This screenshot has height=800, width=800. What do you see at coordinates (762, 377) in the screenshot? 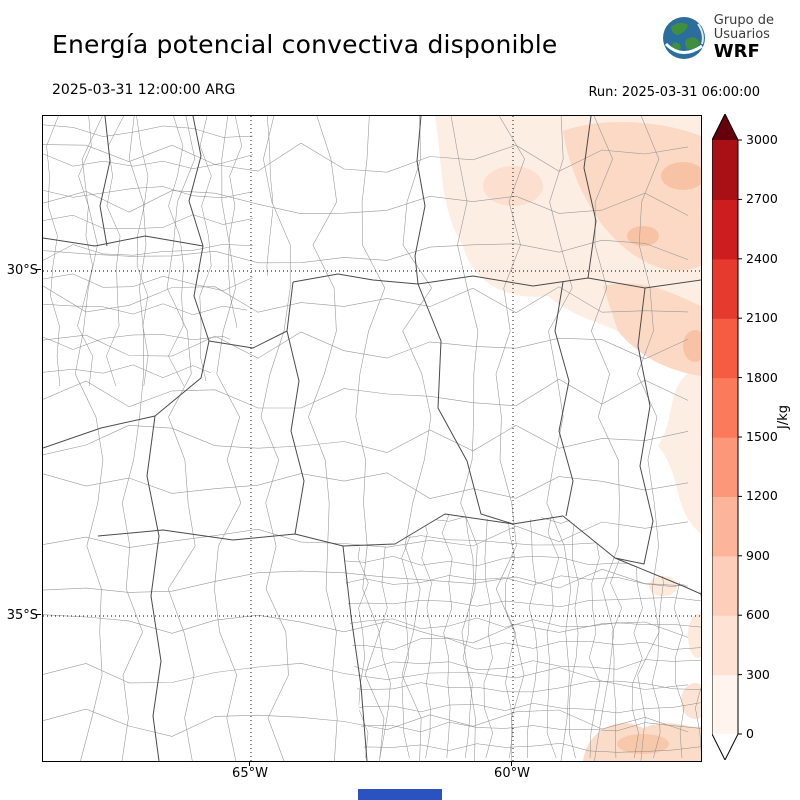
I see `colorbar-tick-label: 1800` at bounding box center [762, 377].